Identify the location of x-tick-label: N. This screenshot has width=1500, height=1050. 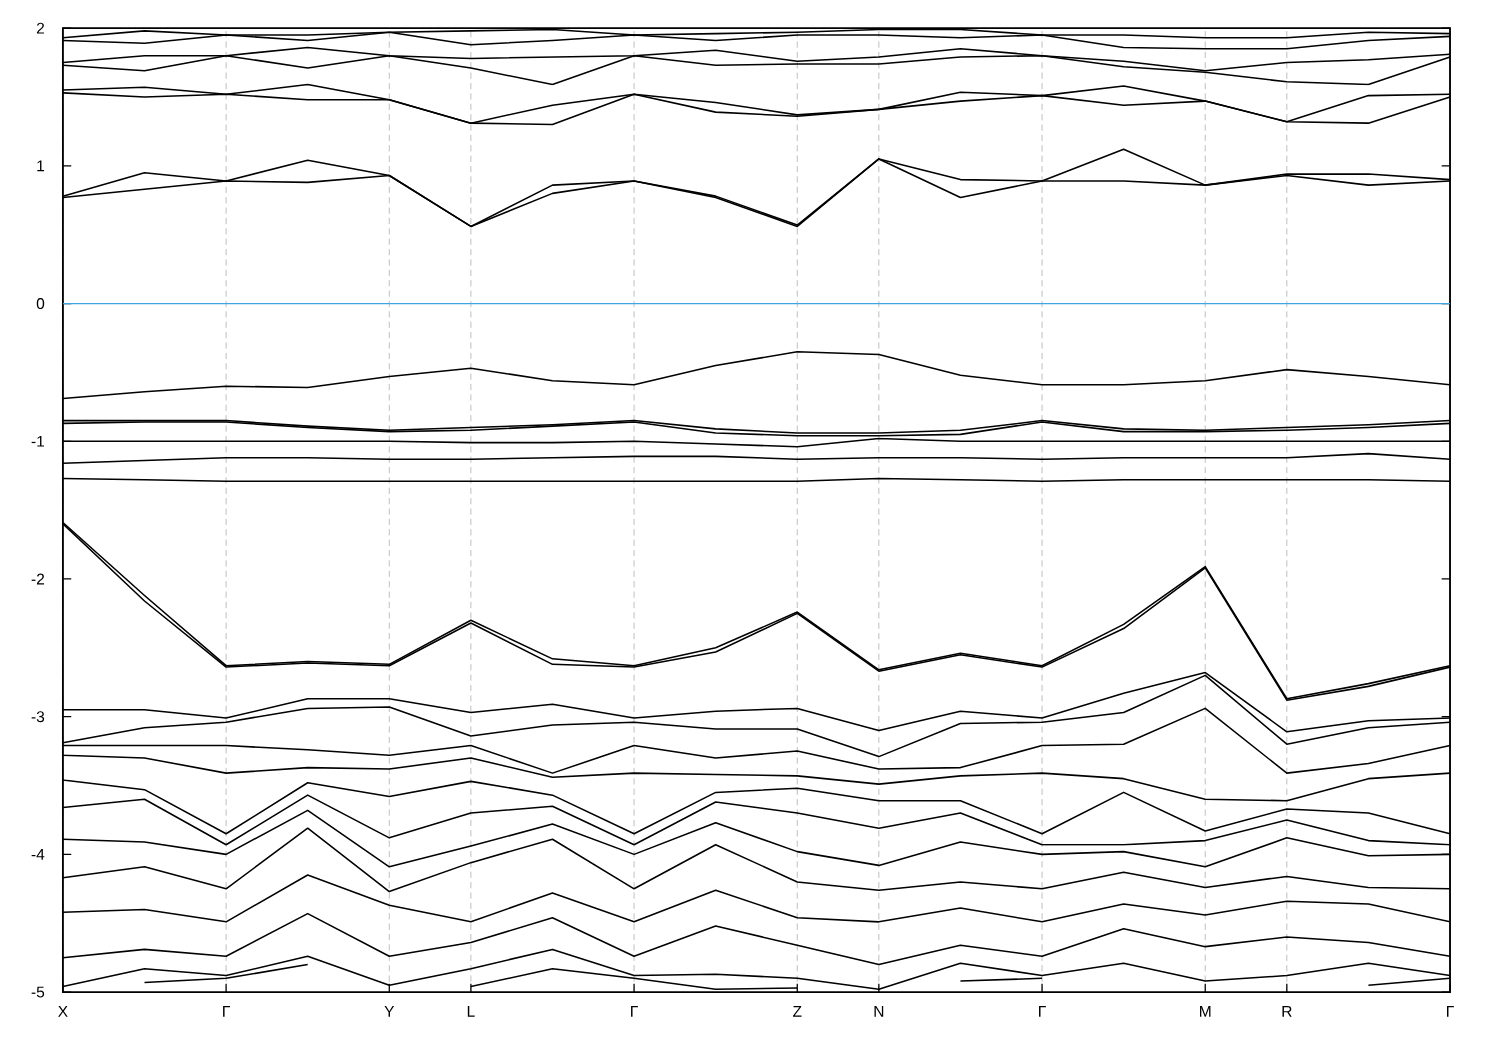
(879, 1011).